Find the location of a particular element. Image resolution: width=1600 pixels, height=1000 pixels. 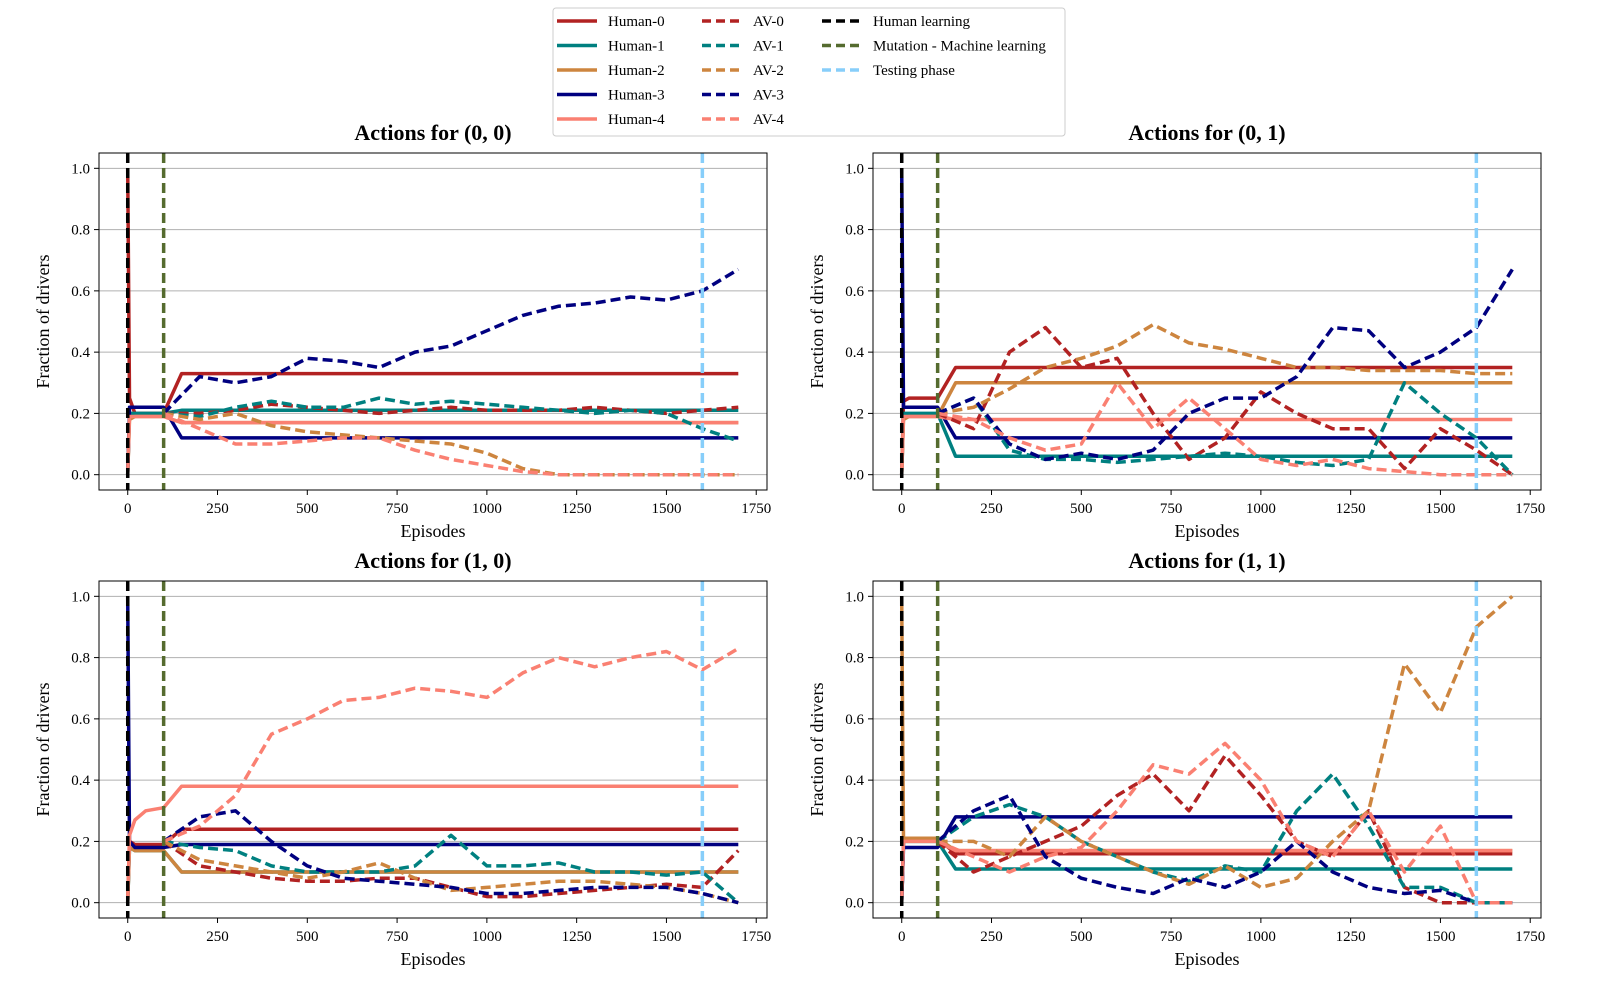

legend-label: AV-0 is located at coordinates (768, 22).